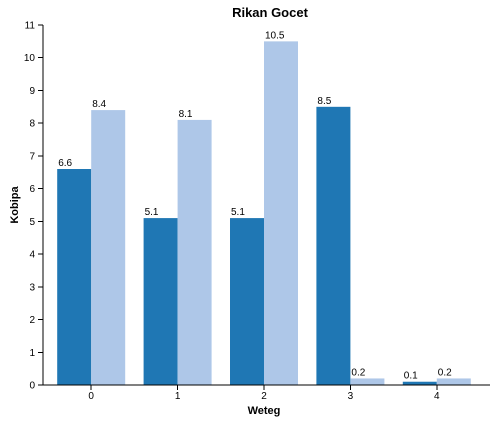 The height and width of the screenshot is (421, 495). What do you see at coordinates (437, 396) in the screenshot?
I see `x-tick-label: 4` at bounding box center [437, 396].